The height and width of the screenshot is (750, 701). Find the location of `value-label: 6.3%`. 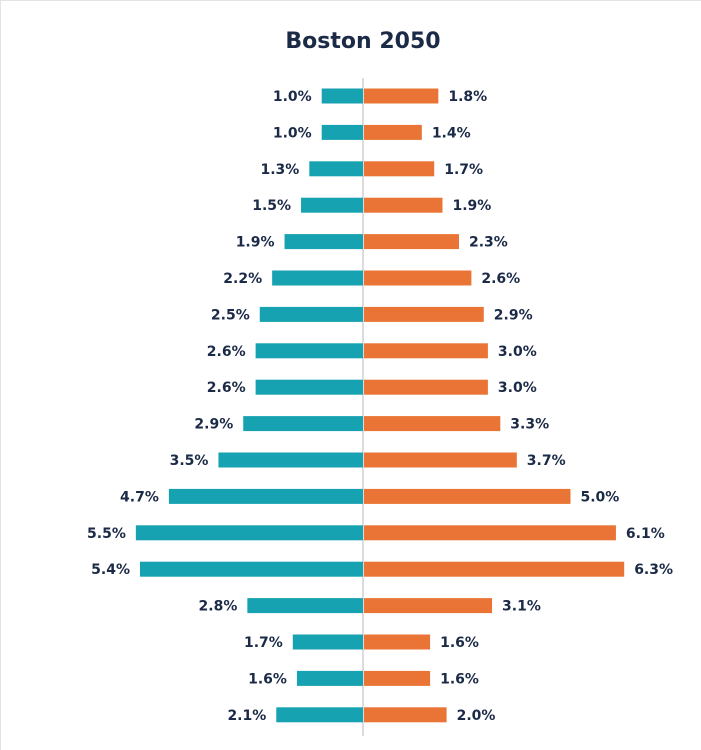

value-label: 6.3% is located at coordinates (653, 570).